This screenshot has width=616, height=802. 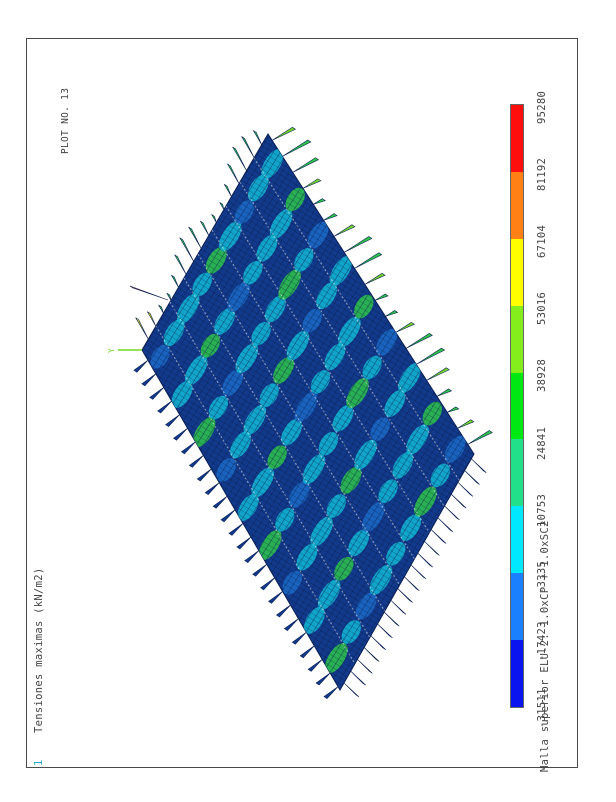 What do you see at coordinates (542, 577) in the screenshot?
I see `legend-value: -3335` at bounding box center [542, 577].